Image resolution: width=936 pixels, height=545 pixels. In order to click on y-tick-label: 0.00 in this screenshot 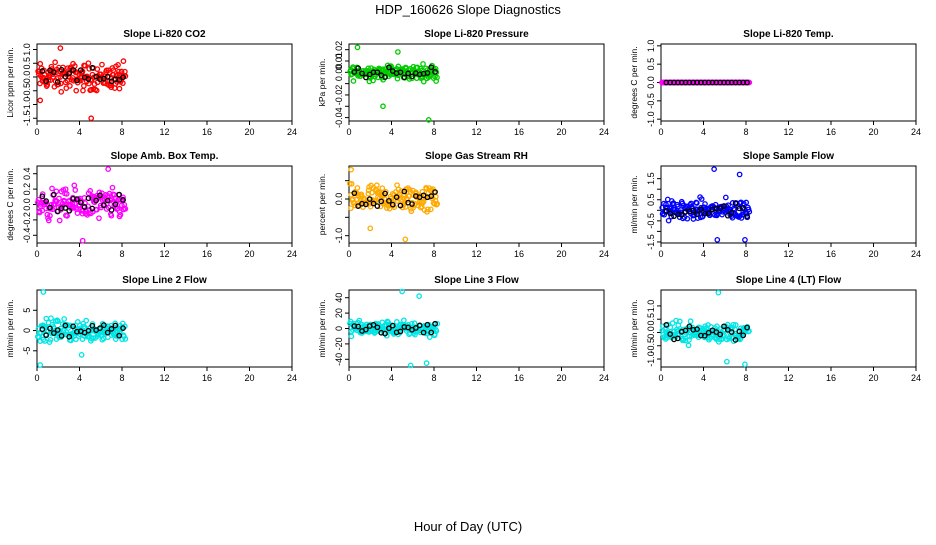, I will do `click(339, 73)`.